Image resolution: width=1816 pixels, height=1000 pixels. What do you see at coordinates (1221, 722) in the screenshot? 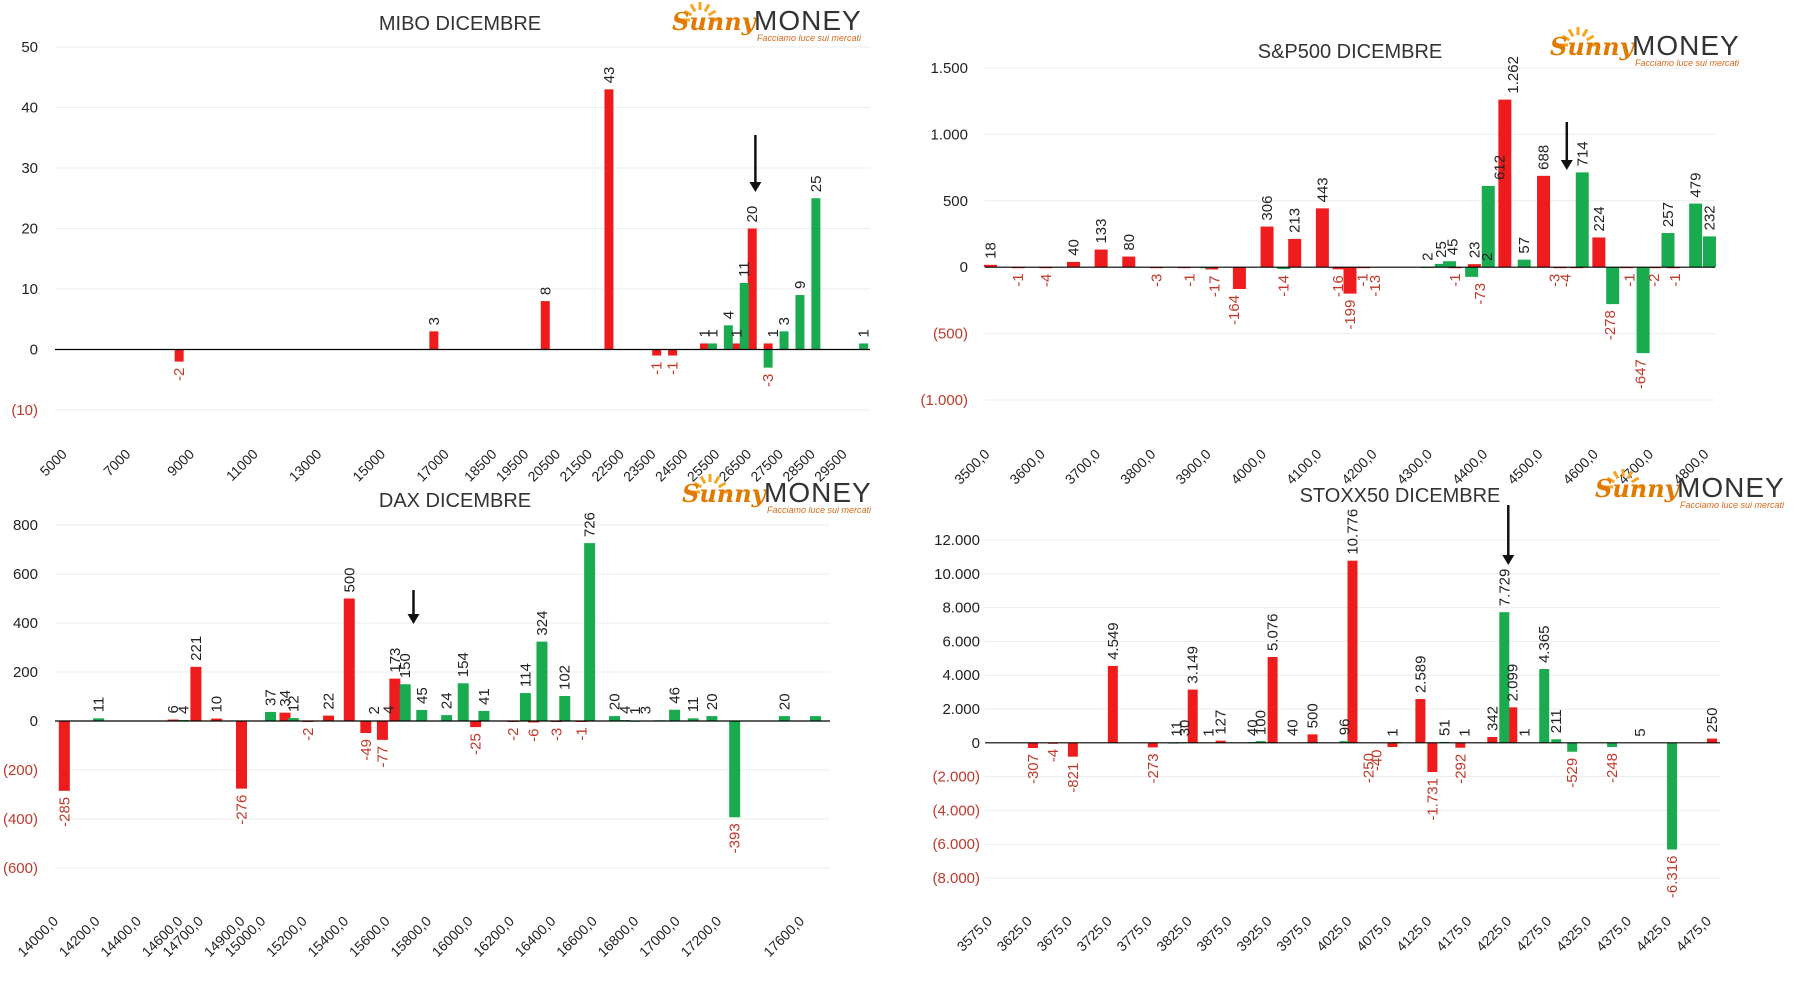
I see `data-label: 127` at bounding box center [1221, 722].